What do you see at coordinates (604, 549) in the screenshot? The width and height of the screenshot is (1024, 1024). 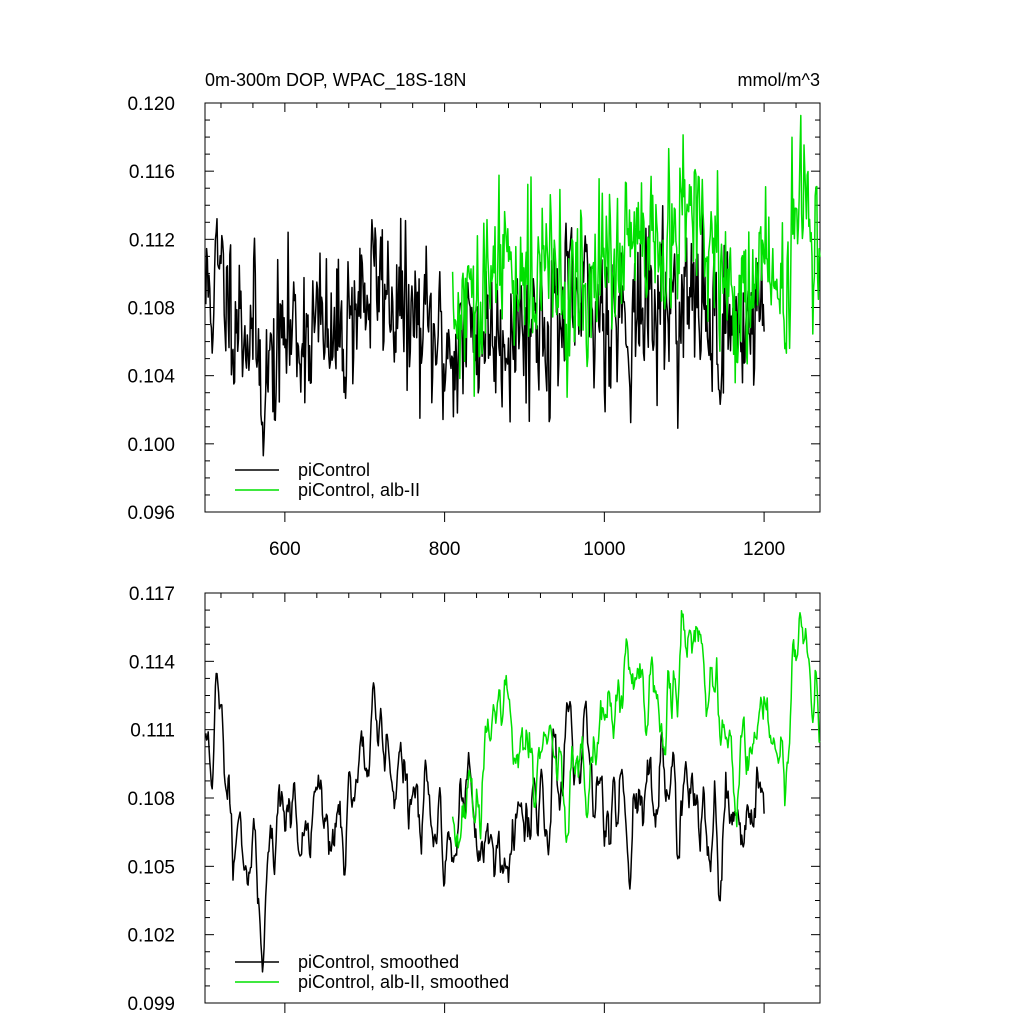 I see `x-tick-label: 1000` at bounding box center [604, 549].